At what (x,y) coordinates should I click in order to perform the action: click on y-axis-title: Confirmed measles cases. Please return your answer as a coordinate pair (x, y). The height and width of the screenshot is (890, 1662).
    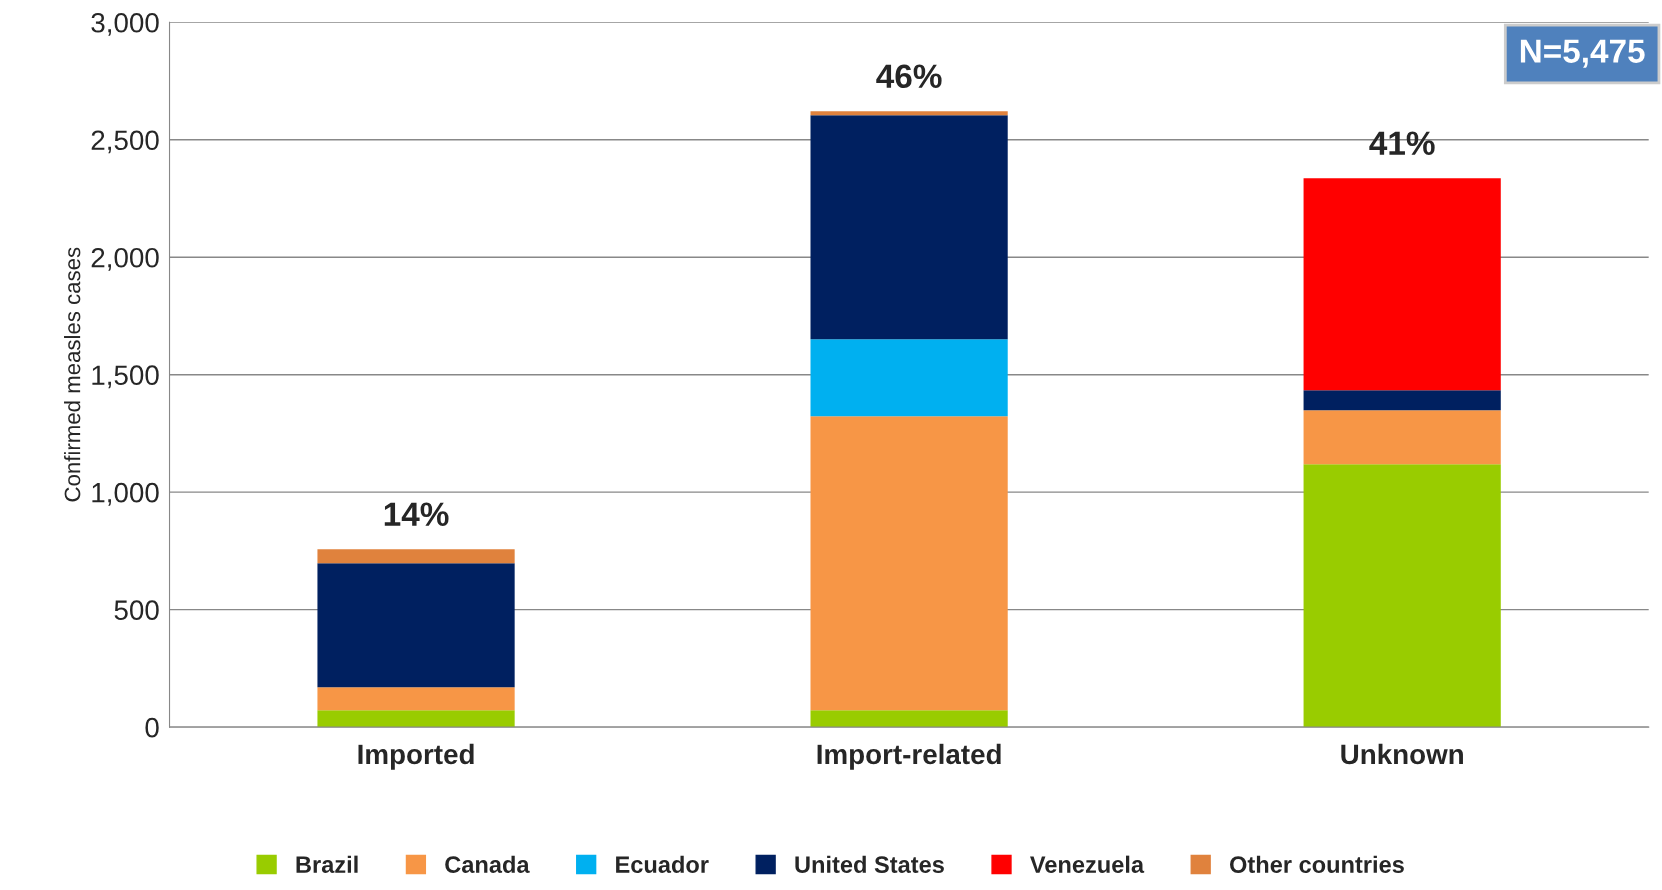
    Looking at the image, I should click on (72, 374).